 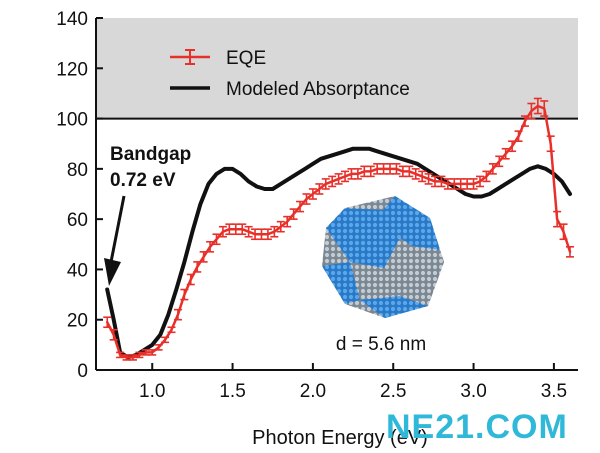 I want to click on y-tick-label: 20, so click(x=77, y=321).